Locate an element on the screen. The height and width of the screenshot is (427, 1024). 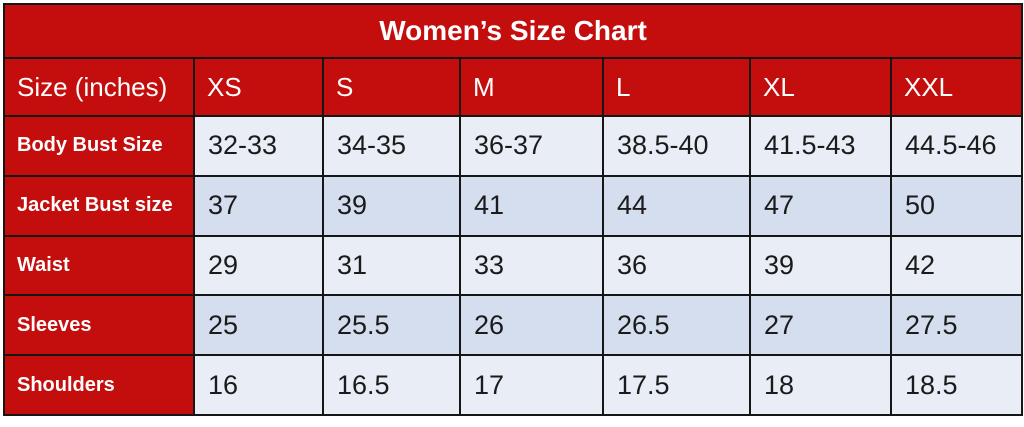
data-cell: 32-33 is located at coordinates (258, 146).